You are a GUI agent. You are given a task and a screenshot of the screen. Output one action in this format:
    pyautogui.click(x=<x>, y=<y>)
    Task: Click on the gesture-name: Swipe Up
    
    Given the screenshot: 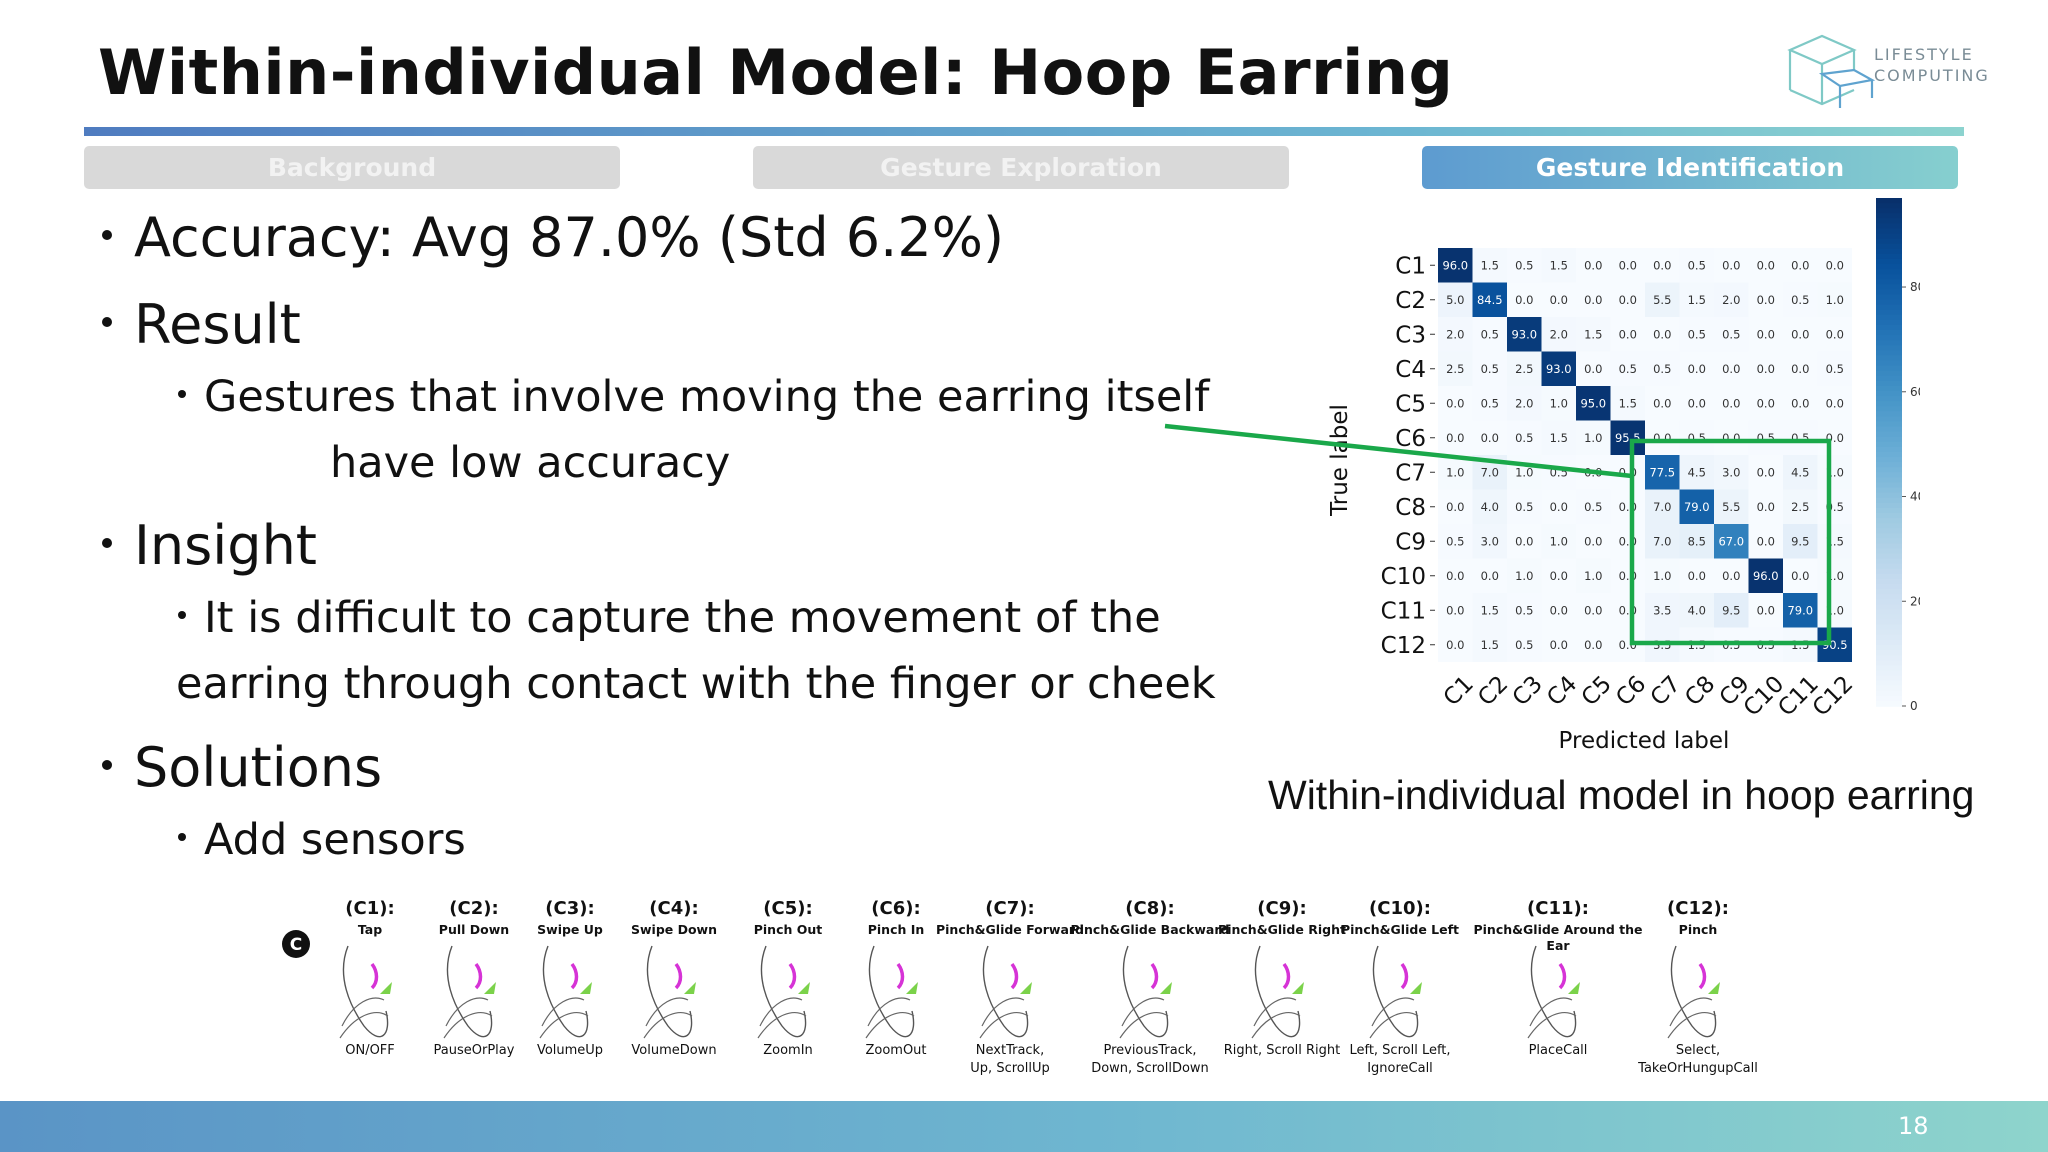 What is the action you would take?
    pyautogui.click(x=570, y=929)
    